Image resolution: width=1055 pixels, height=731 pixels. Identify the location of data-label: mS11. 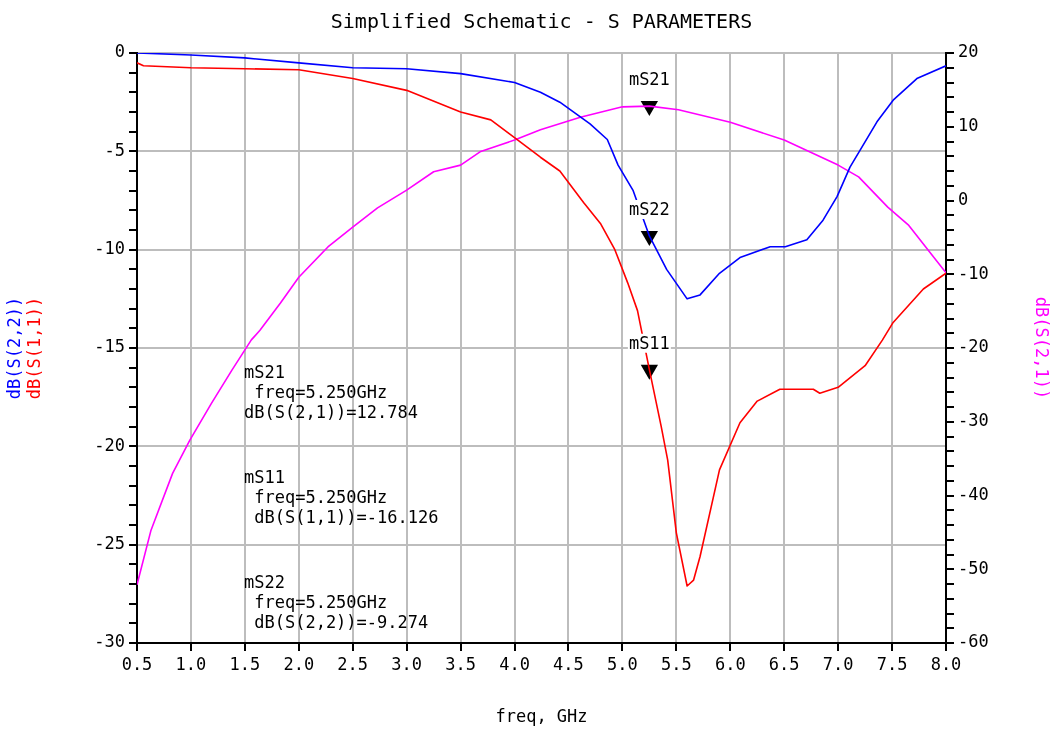
(649, 342).